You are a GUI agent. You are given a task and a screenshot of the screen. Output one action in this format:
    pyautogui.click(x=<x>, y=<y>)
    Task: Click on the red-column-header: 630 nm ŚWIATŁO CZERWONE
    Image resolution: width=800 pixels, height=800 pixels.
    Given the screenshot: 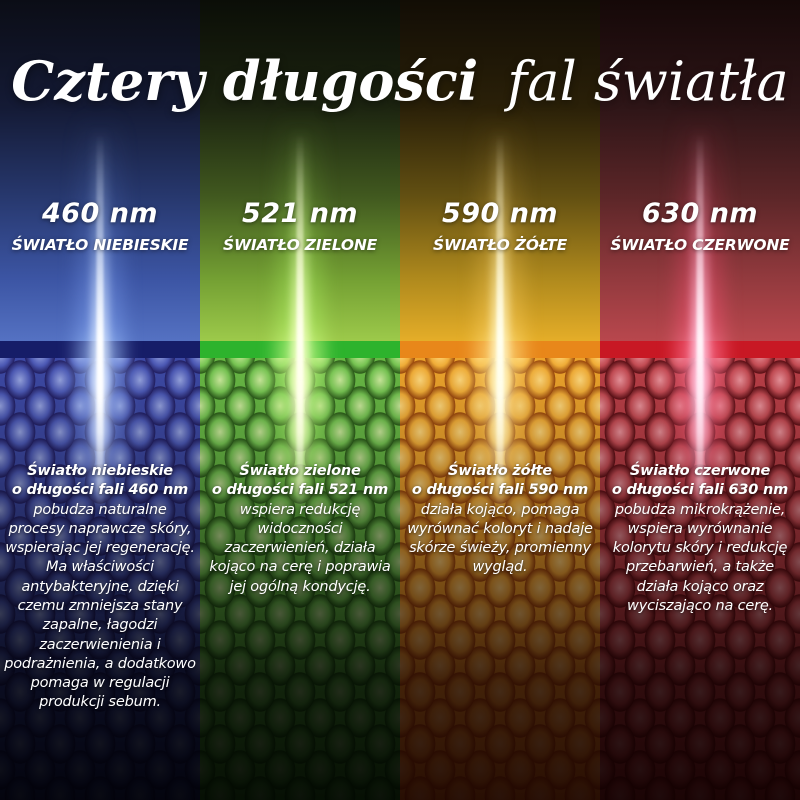 What is the action you would take?
    pyautogui.click(x=700, y=226)
    